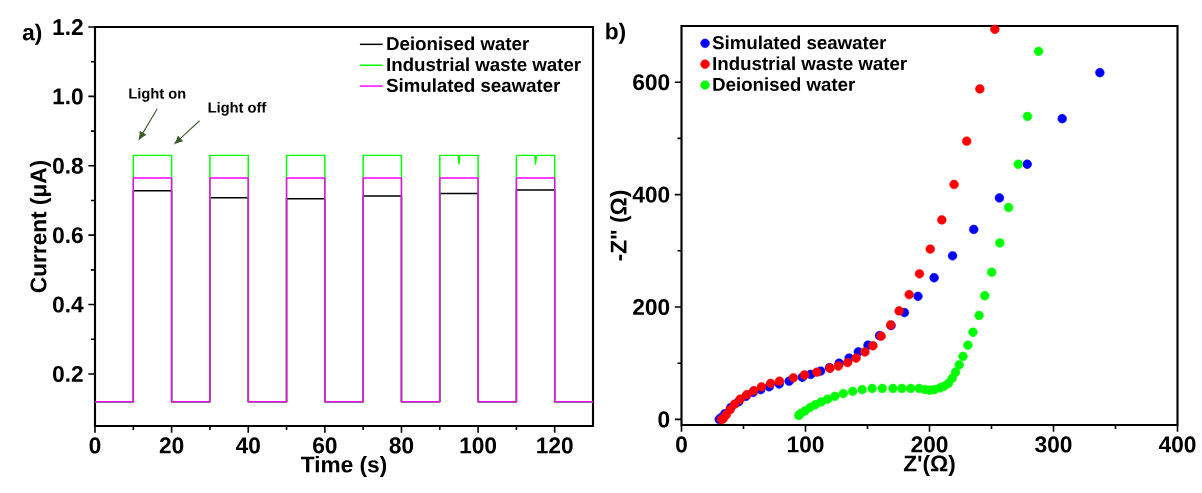 The width and height of the screenshot is (1202, 493). I want to click on x-tick-label: 400, so click(1177, 444).